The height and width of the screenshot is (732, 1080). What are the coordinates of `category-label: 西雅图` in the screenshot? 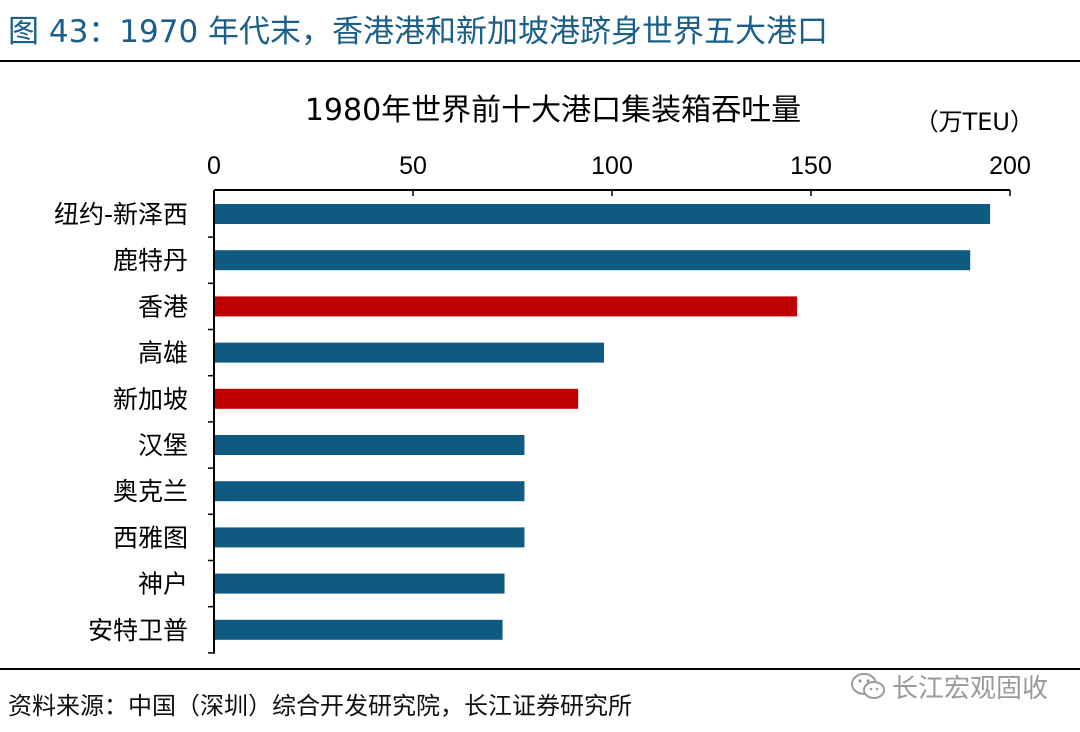 It's located at (150, 537).